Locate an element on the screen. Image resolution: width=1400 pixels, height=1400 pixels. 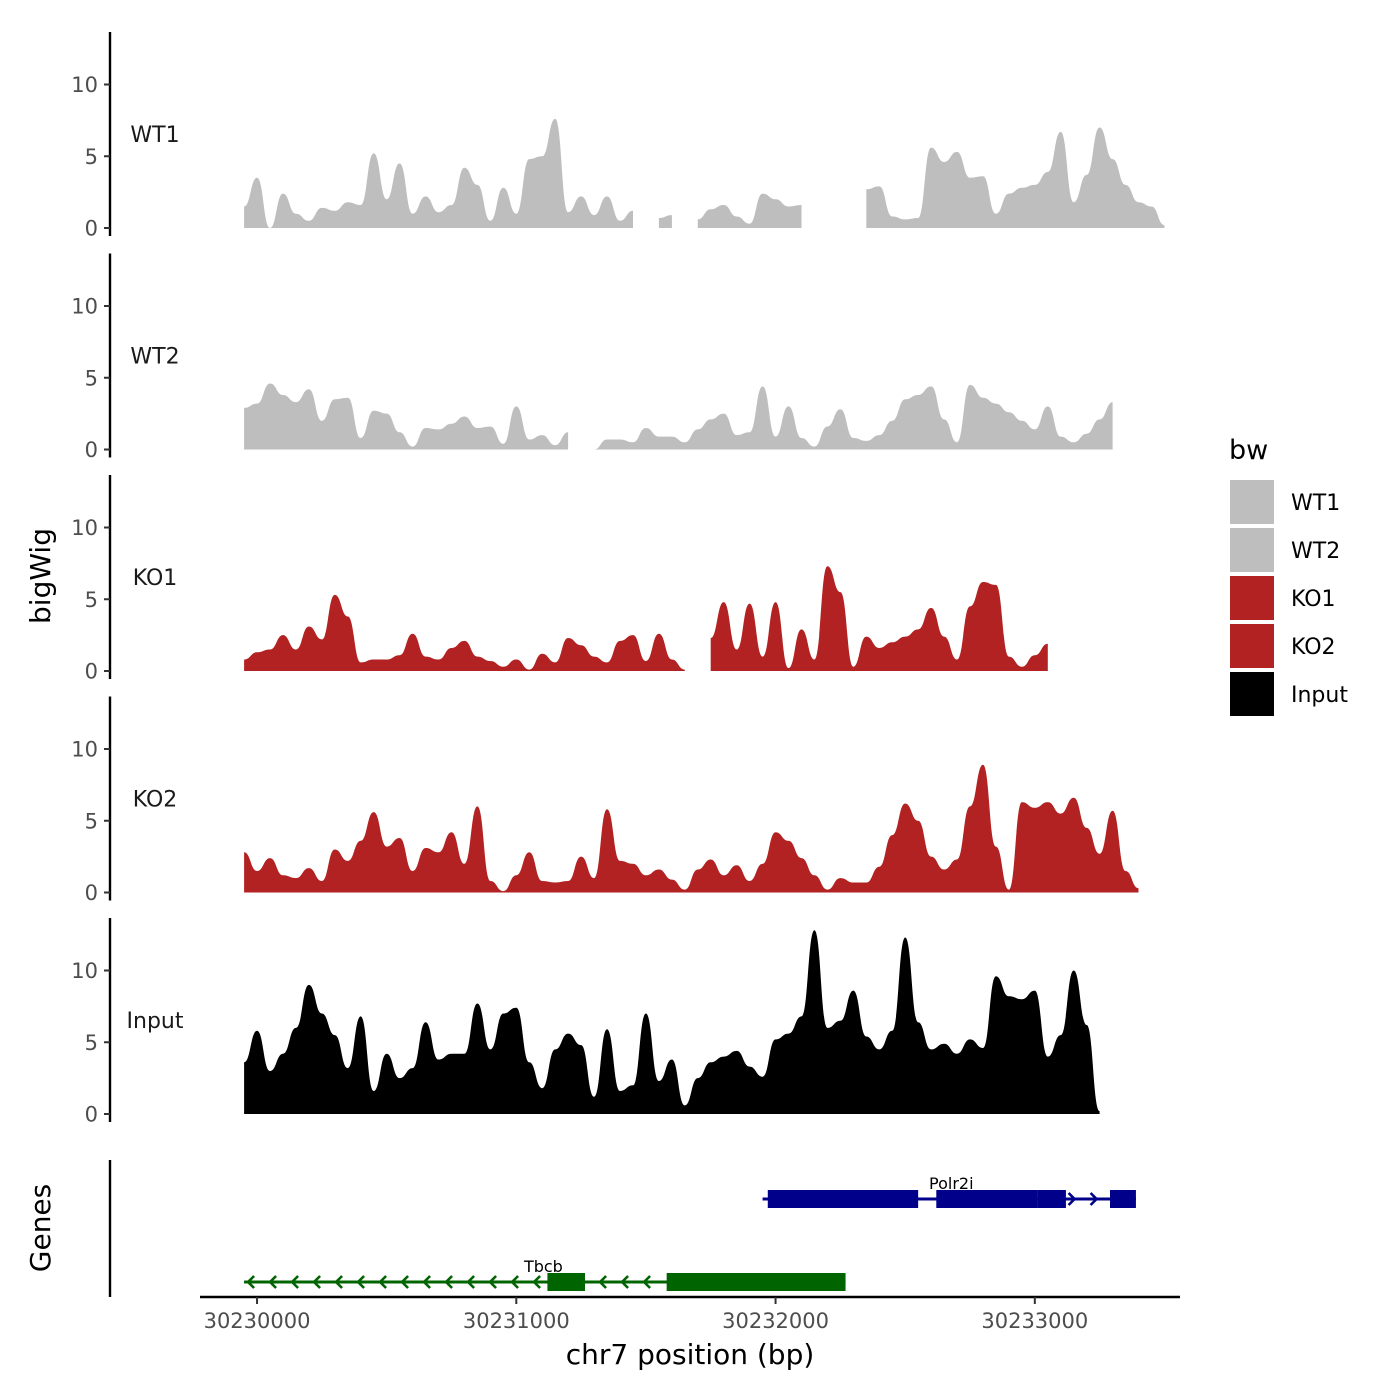
legend-title: bw is located at coordinates (1248, 450).